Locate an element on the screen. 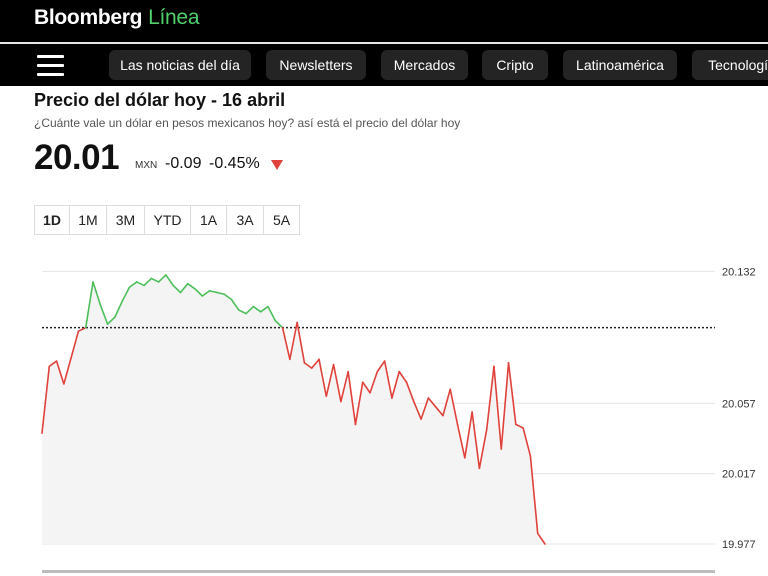  nav-item-tecnologia: Tecnología is located at coordinates (730, 65).